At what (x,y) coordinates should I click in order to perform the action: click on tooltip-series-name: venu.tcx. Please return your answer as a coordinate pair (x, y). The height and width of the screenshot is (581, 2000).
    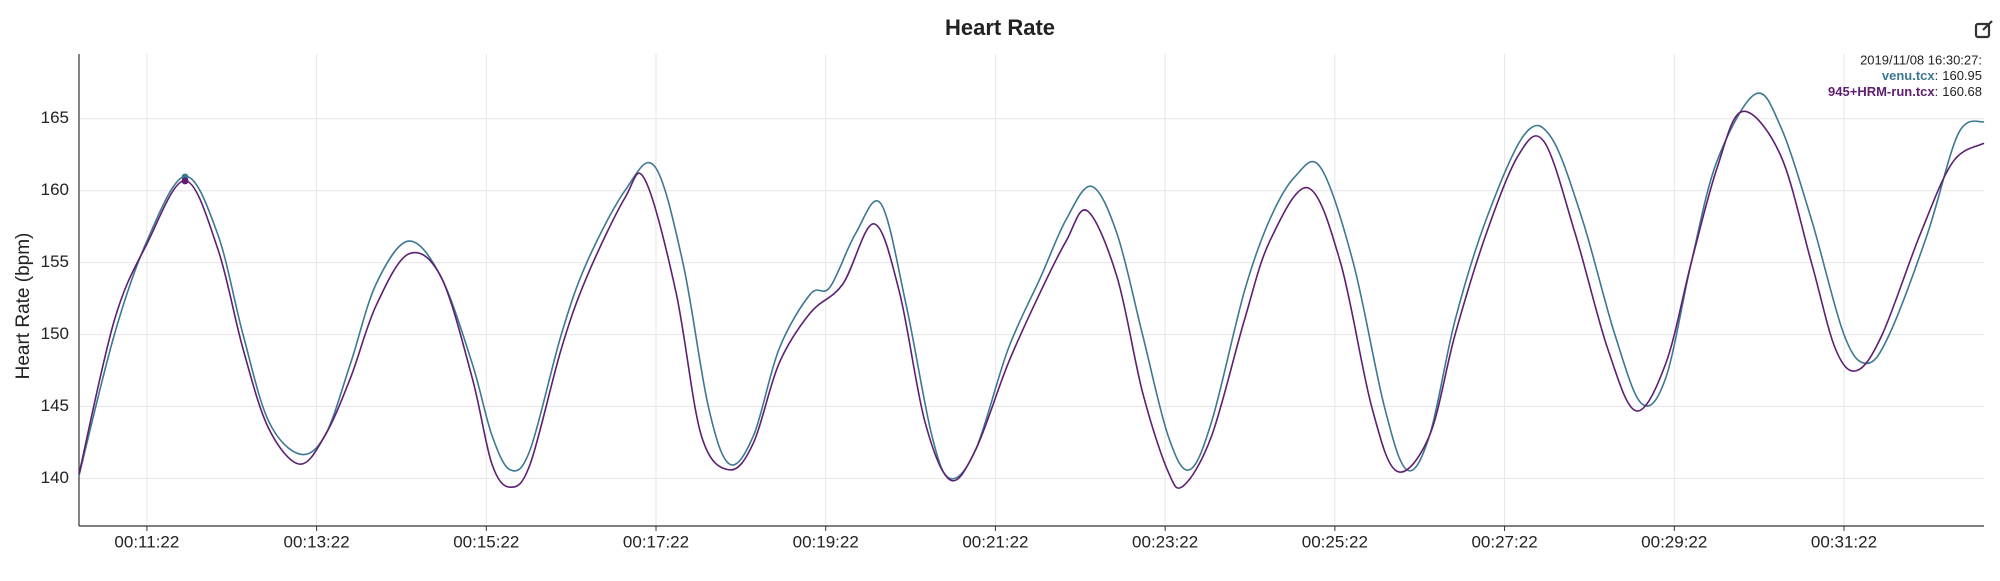
    Looking at the image, I should click on (1909, 75).